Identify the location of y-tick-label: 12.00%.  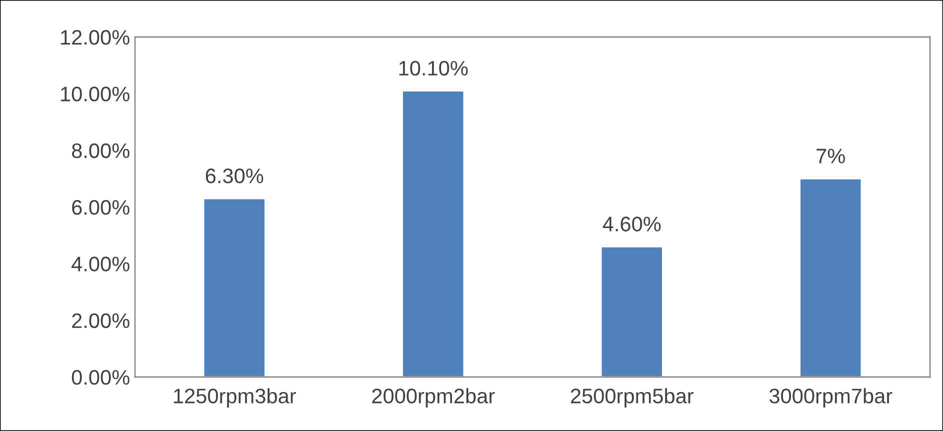
(95, 37).